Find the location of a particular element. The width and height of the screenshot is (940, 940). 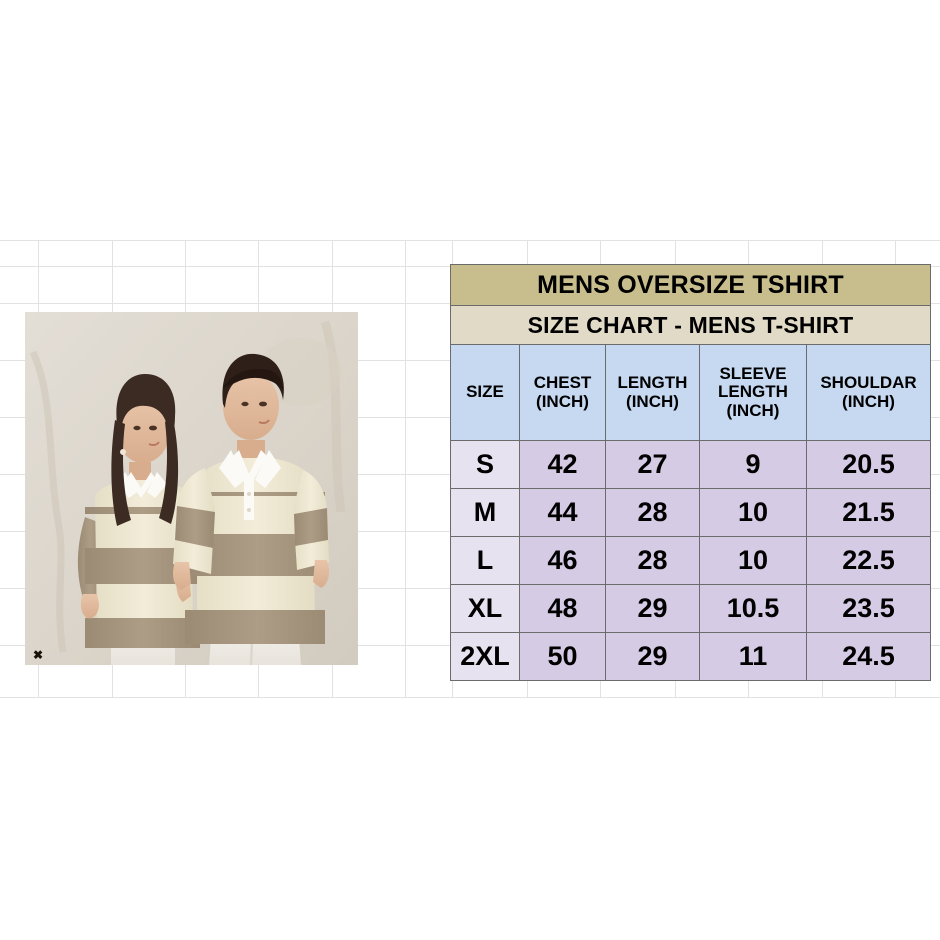

cell-shoulder: 23.5 is located at coordinates (868, 608).